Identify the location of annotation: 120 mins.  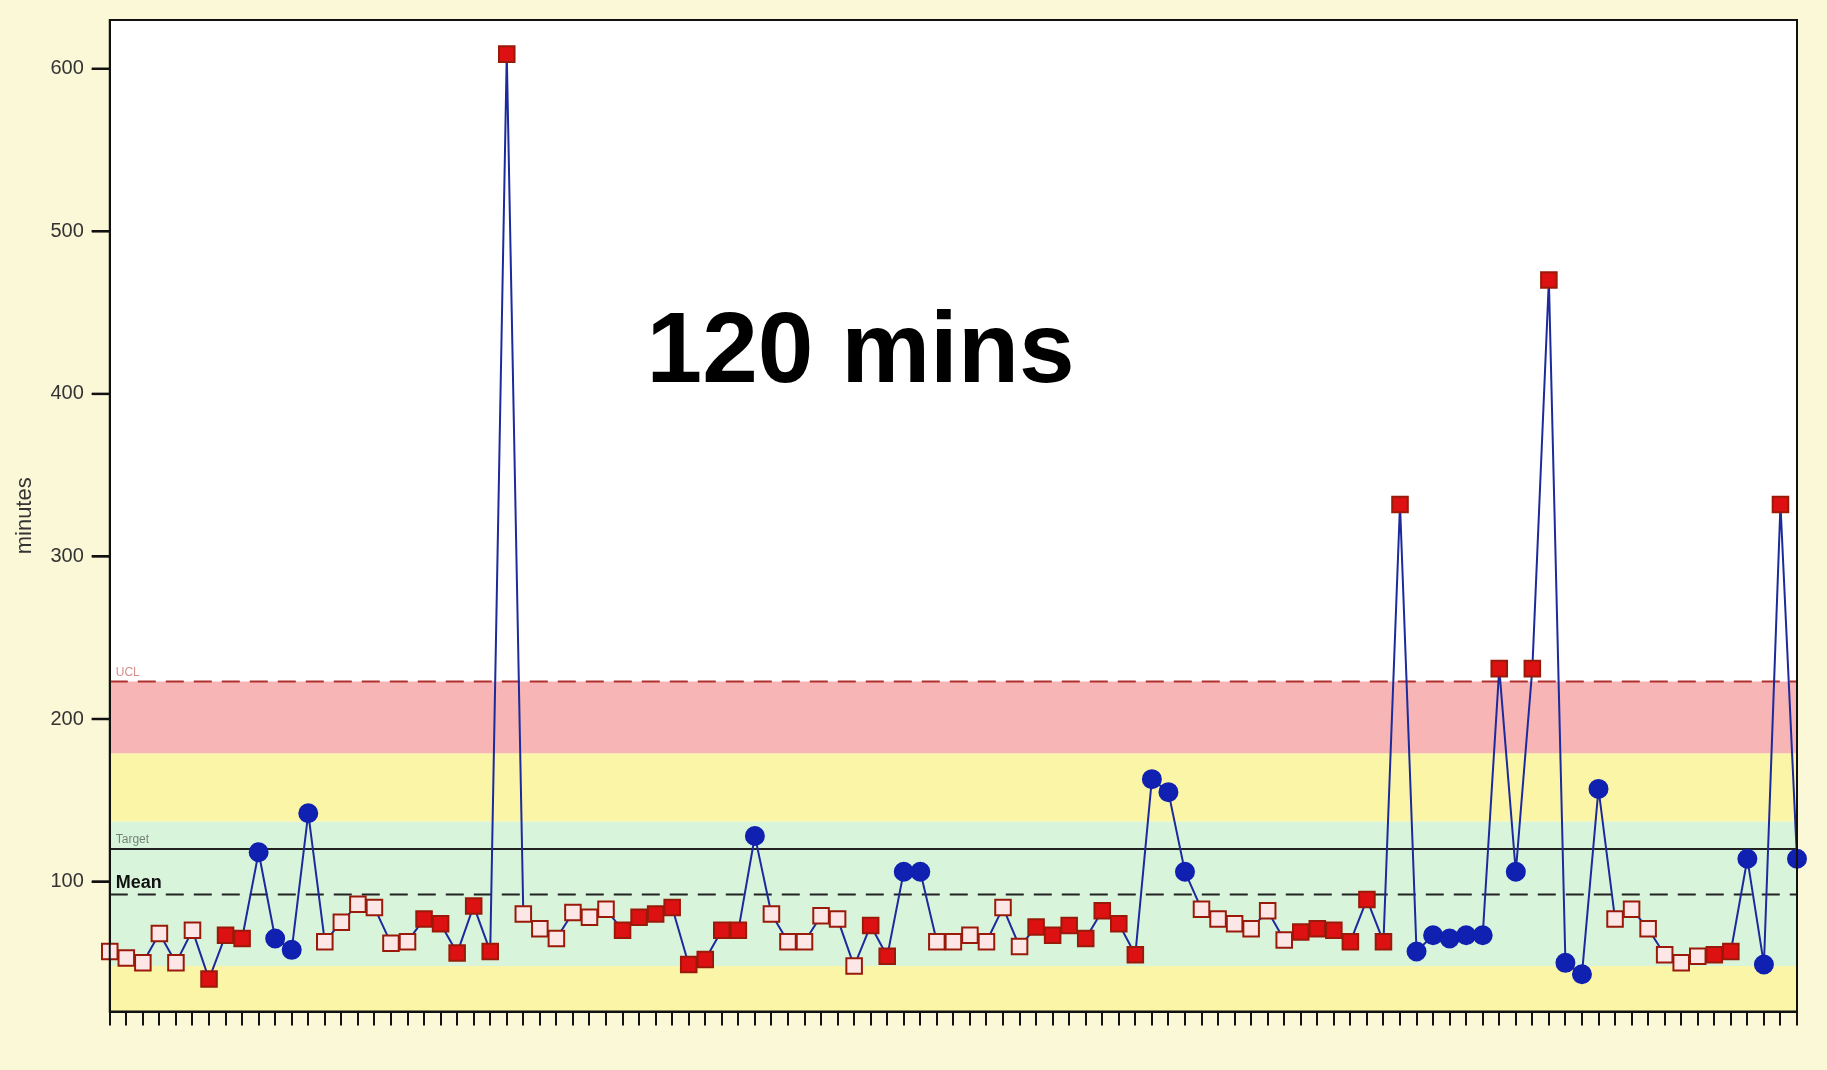
(860, 346).